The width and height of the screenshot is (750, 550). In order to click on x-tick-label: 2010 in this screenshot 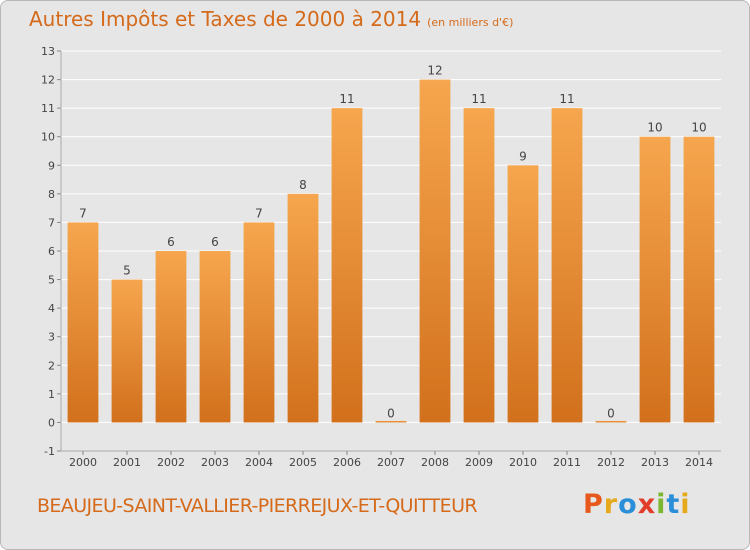, I will do `click(523, 462)`.